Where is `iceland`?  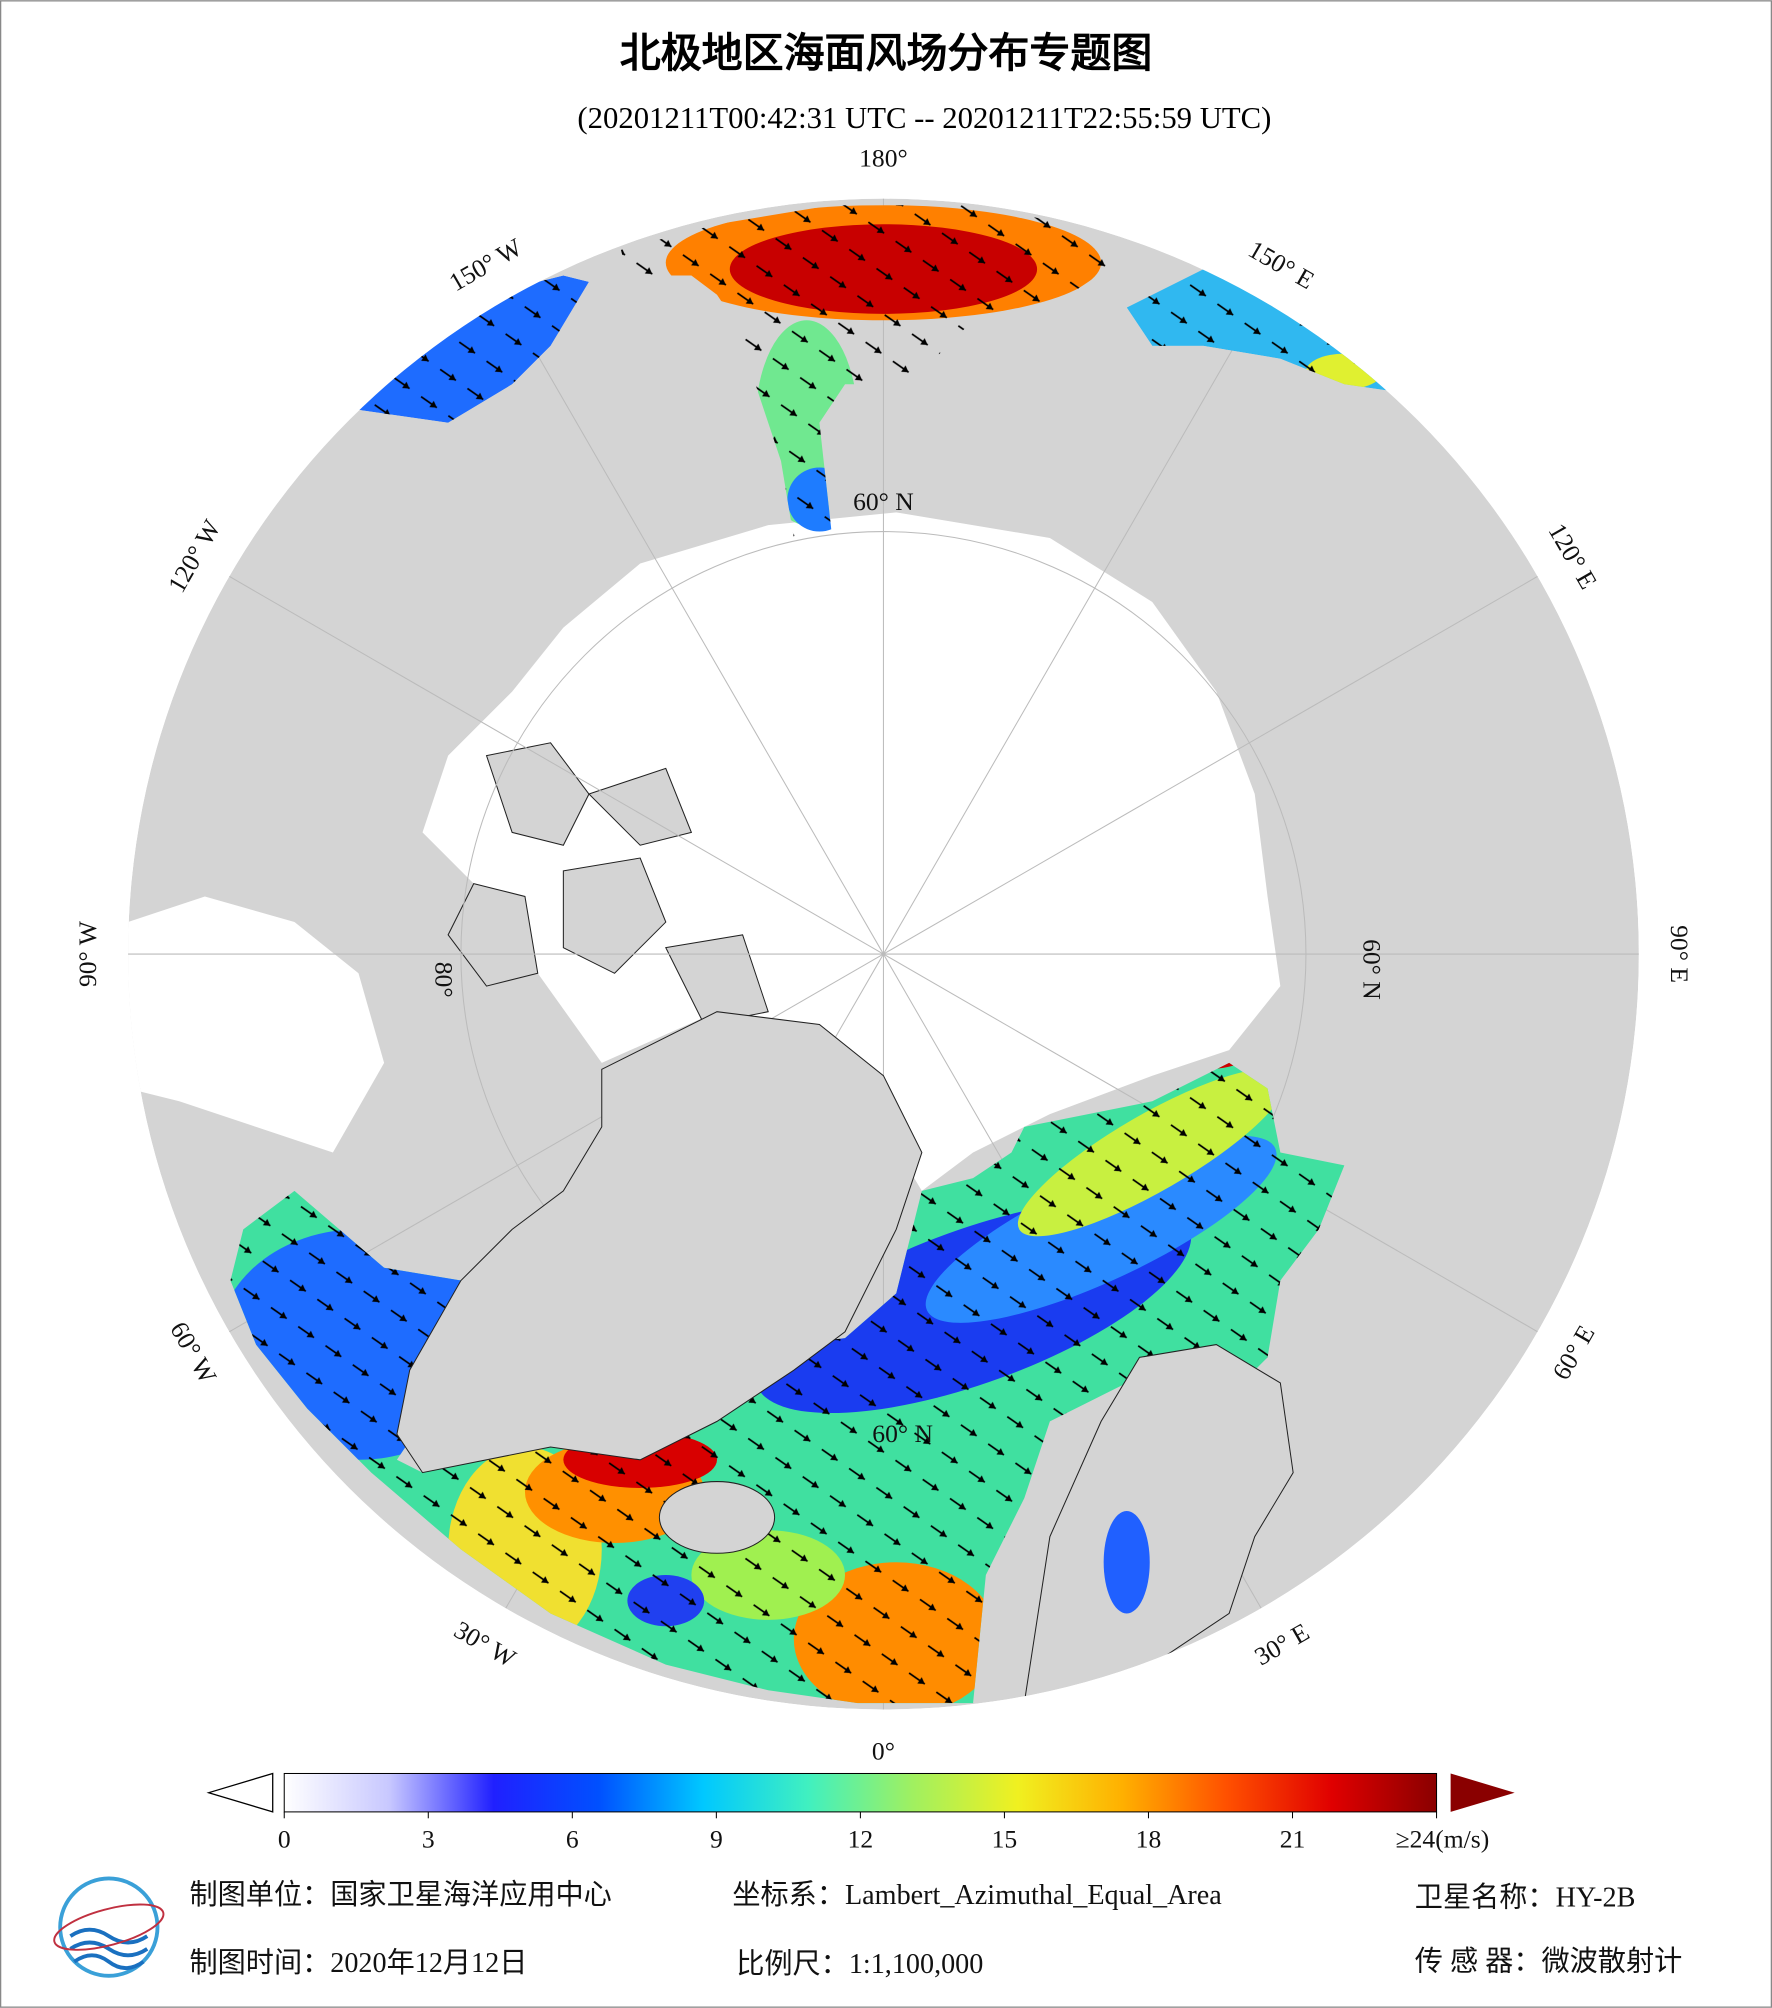
iceland is located at coordinates (717, 1517).